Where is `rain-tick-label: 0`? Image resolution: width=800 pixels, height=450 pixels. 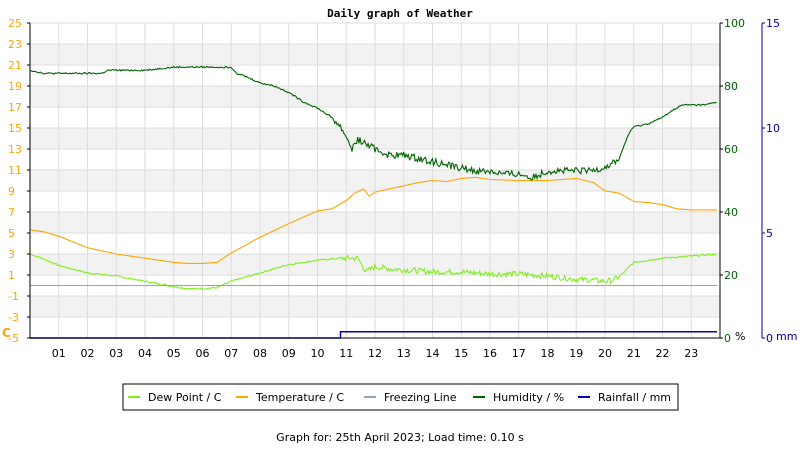
rain-tick-label: 0 is located at coordinates (769, 338).